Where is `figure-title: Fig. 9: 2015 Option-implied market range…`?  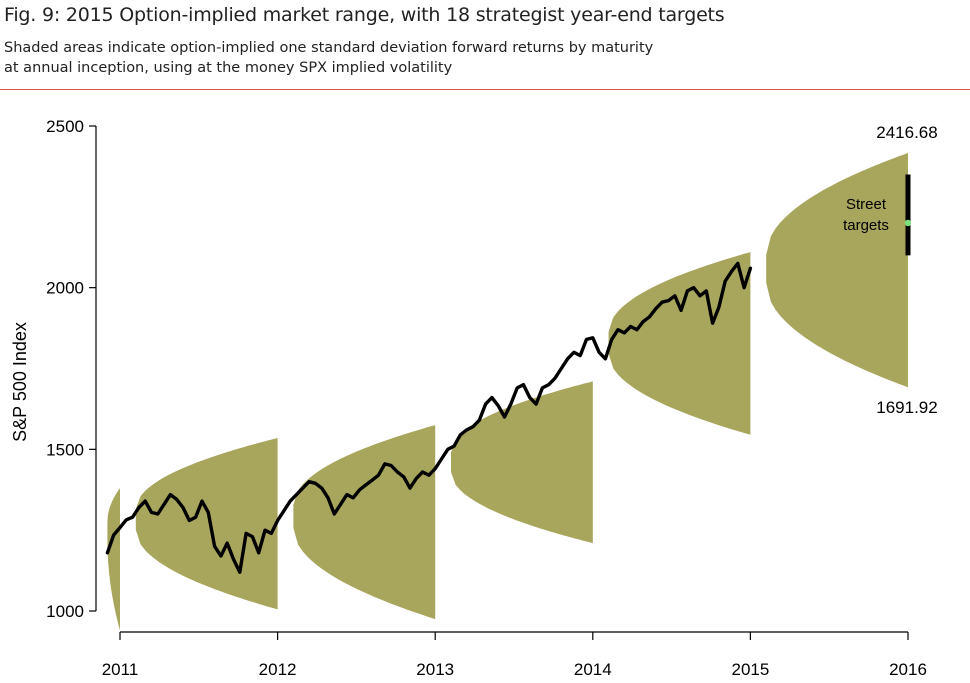
figure-title: Fig. 9: 2015 Option-implied market range… is located at coordinates (364, 15).